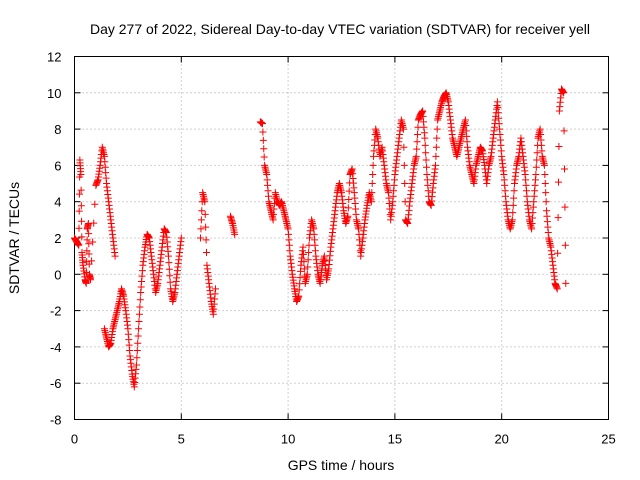 The image size is (640, 480). I want to click on y-tick-label: -8, so click(56, 420).